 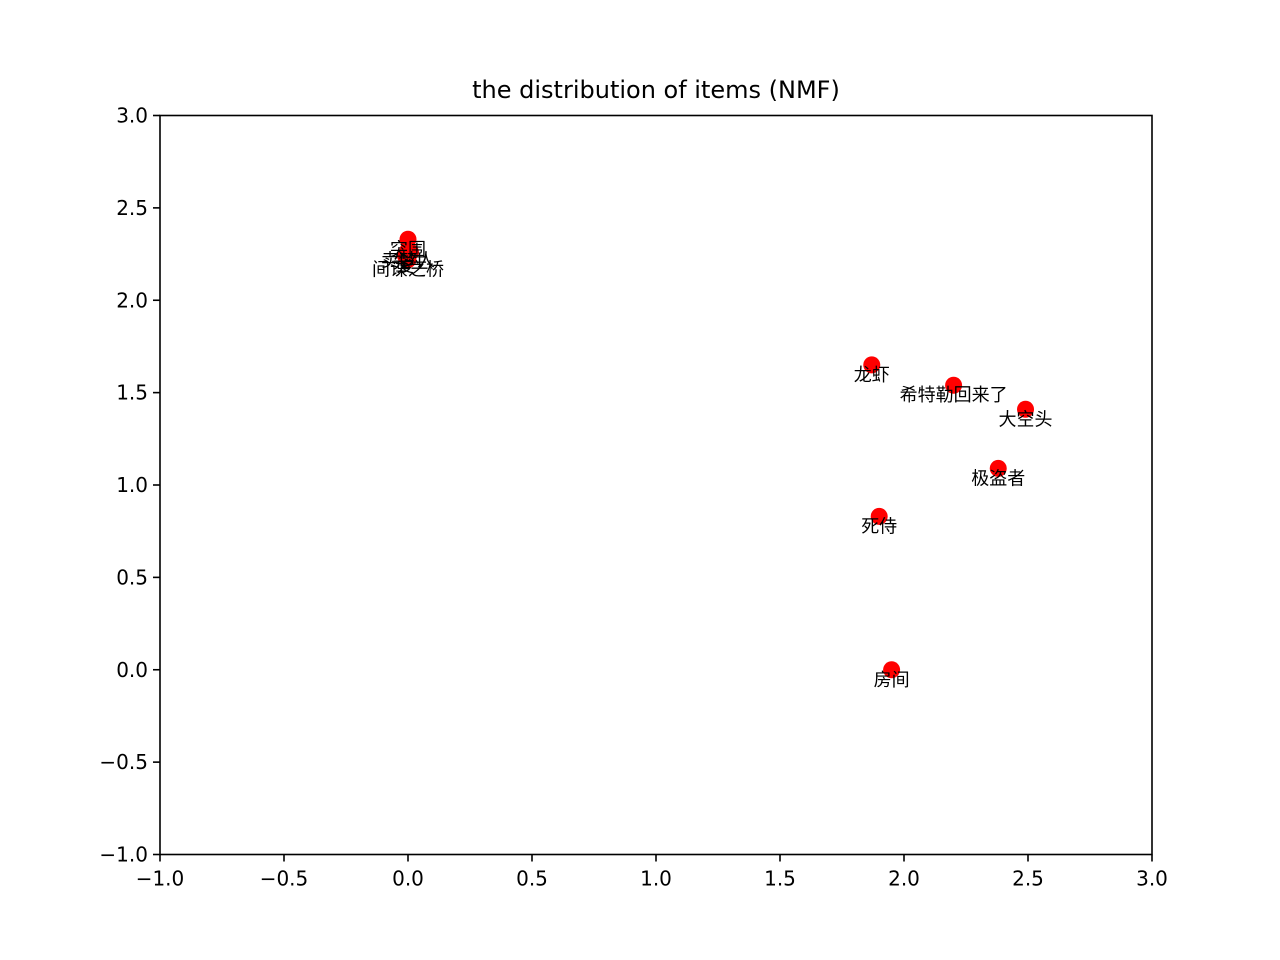 I want to click on y-axis-ticks: −1.0 −0.5 0.0 0.5 1.0 1.5 2.0 2.5 3.0, so click(x=129, y=485).